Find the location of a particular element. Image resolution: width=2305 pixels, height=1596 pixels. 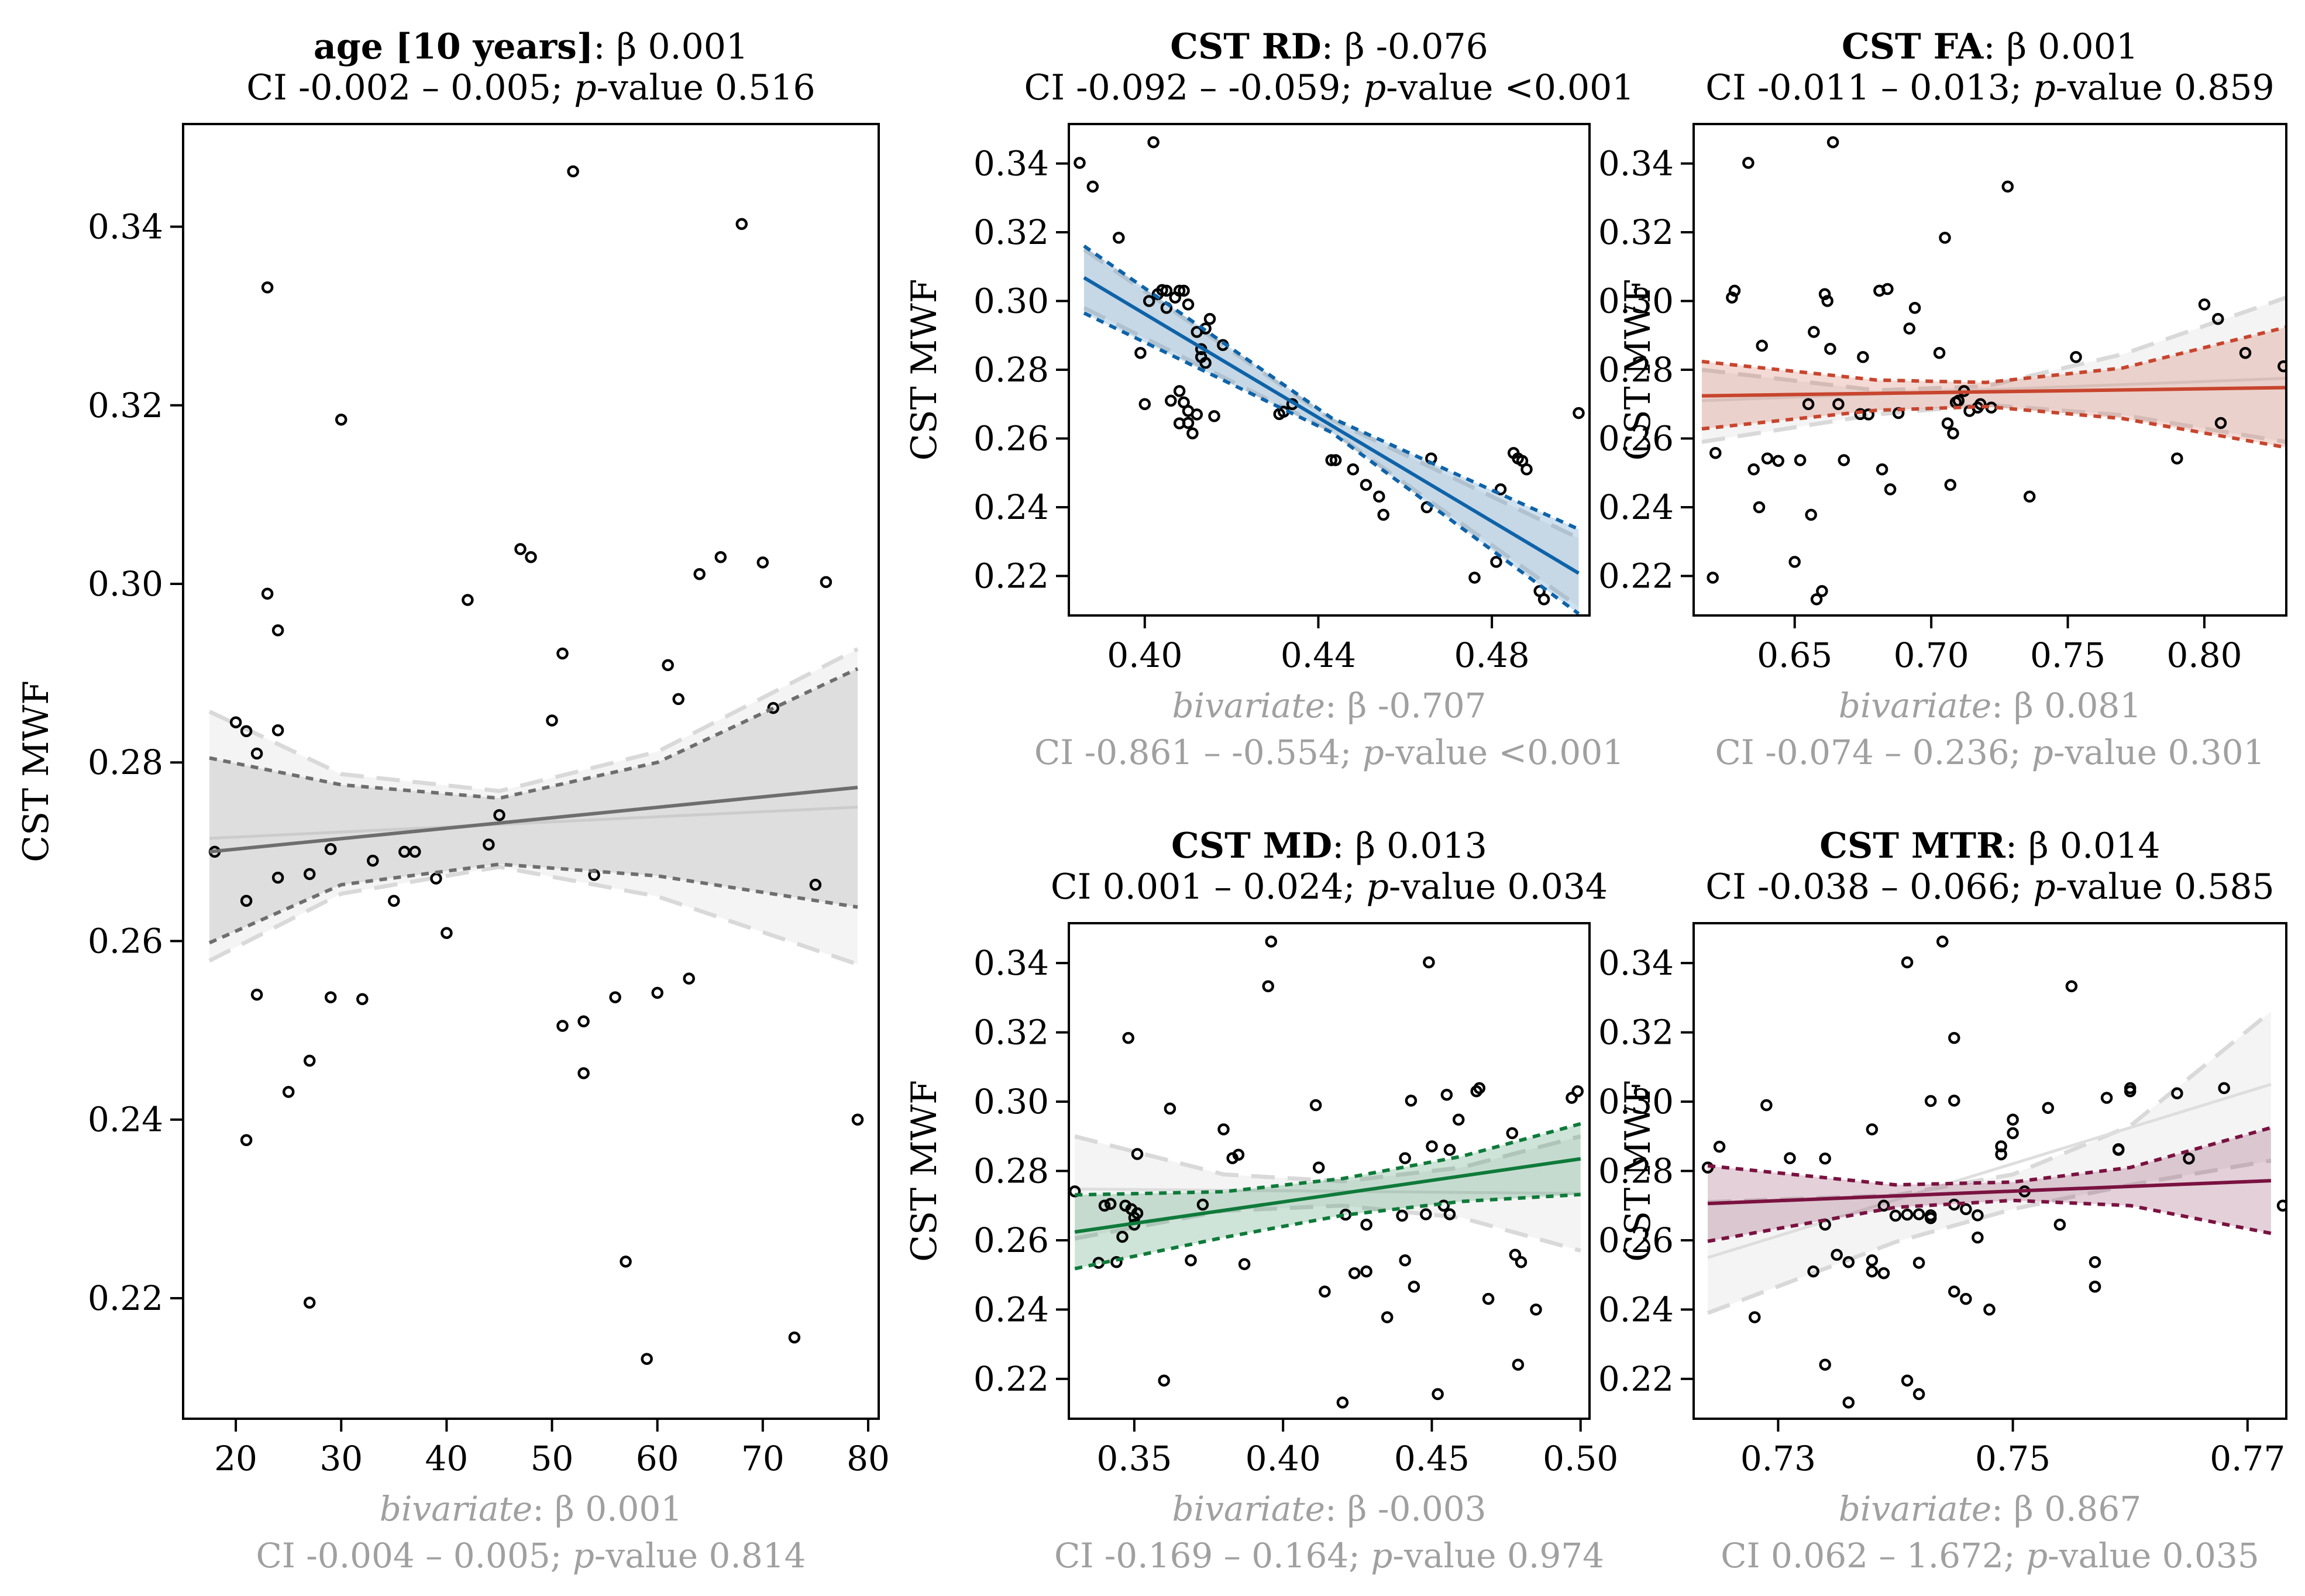

bivariate-ci-label: CI 0.062 – 1.672; p-value 0.035 is located at coordinates (1990, 1556).